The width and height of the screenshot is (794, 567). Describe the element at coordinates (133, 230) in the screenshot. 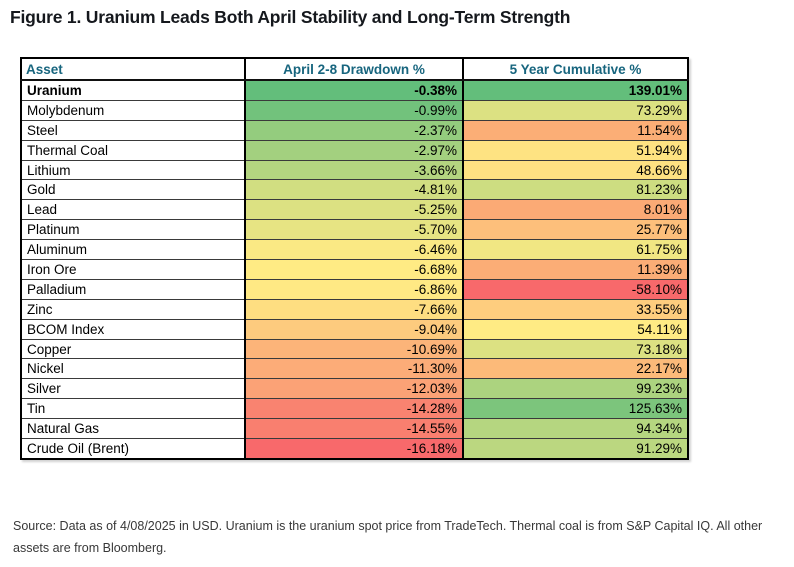

I see `asset-name-cell: Platinum` at that location.